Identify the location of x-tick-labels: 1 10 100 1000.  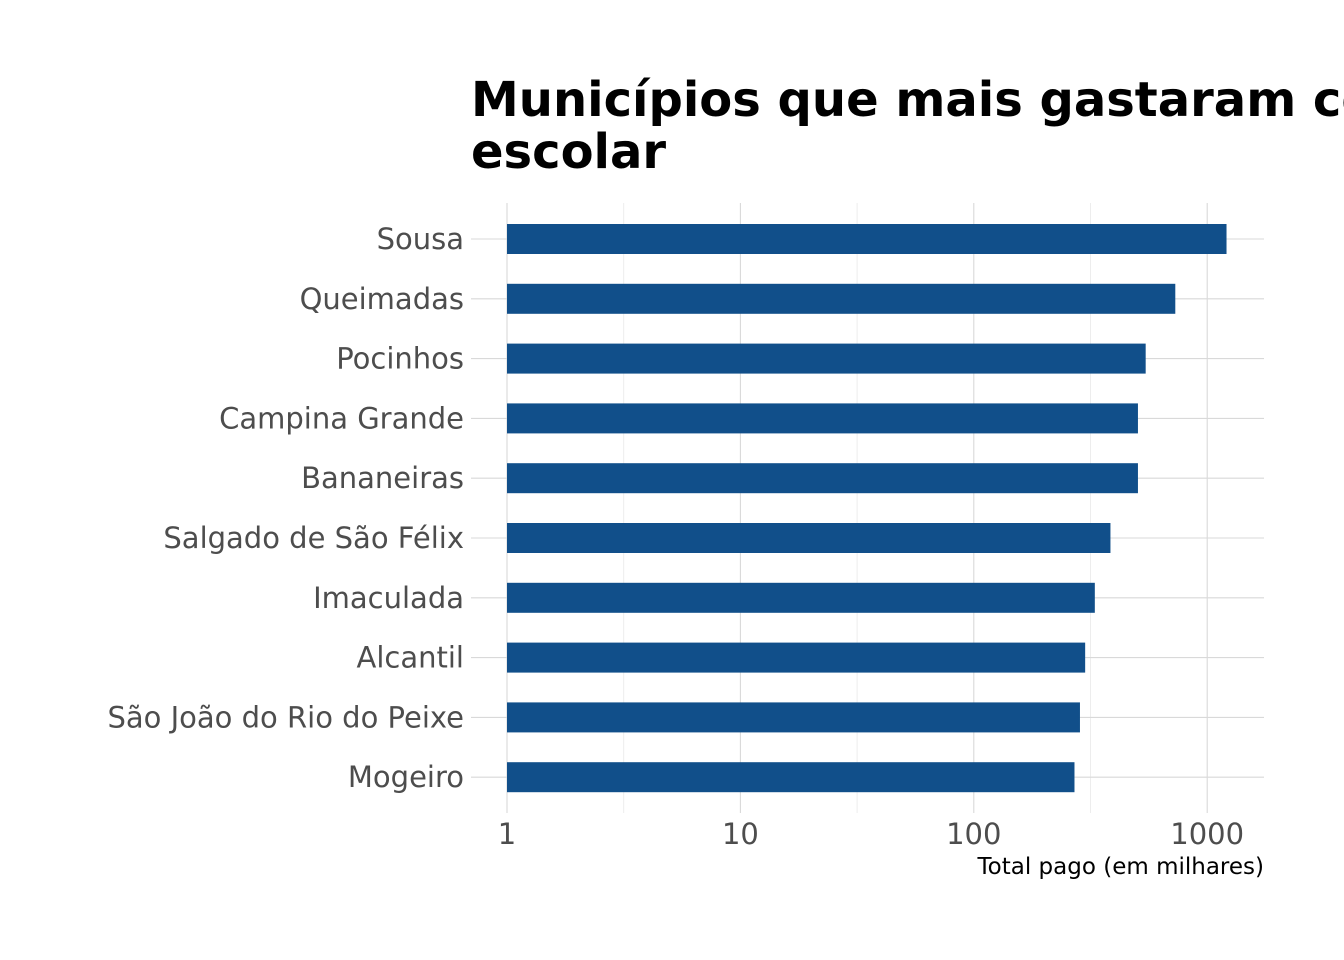
(871, 834).